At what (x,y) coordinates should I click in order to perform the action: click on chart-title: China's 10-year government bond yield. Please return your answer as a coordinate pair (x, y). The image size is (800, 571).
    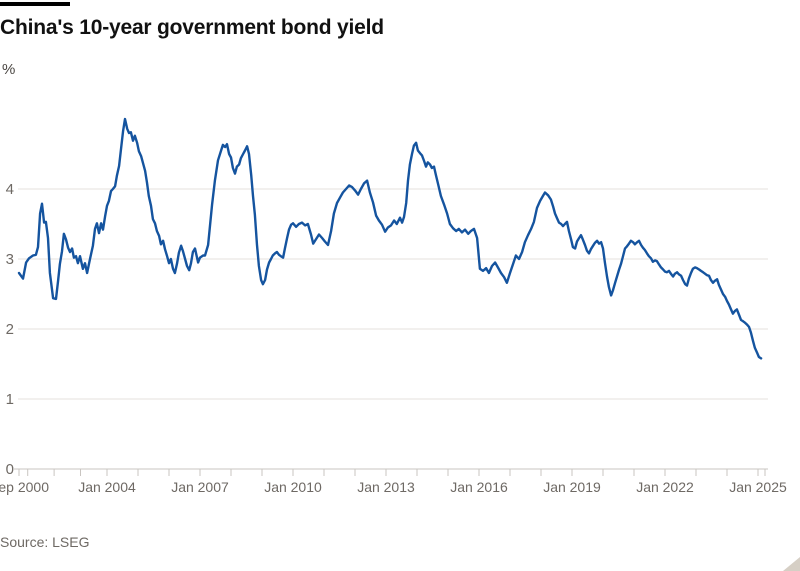
    Looking at the image, I should click on (192, 27).